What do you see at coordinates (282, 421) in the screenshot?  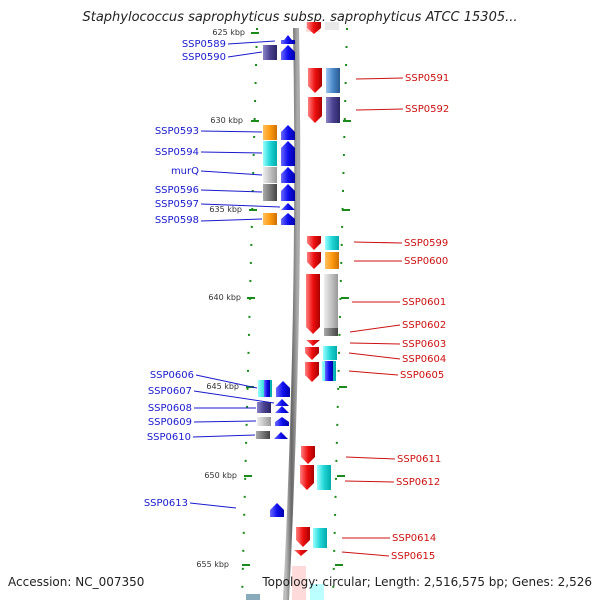 I see `gene-ssp0609-arrow` at bounding box center [282, 421].